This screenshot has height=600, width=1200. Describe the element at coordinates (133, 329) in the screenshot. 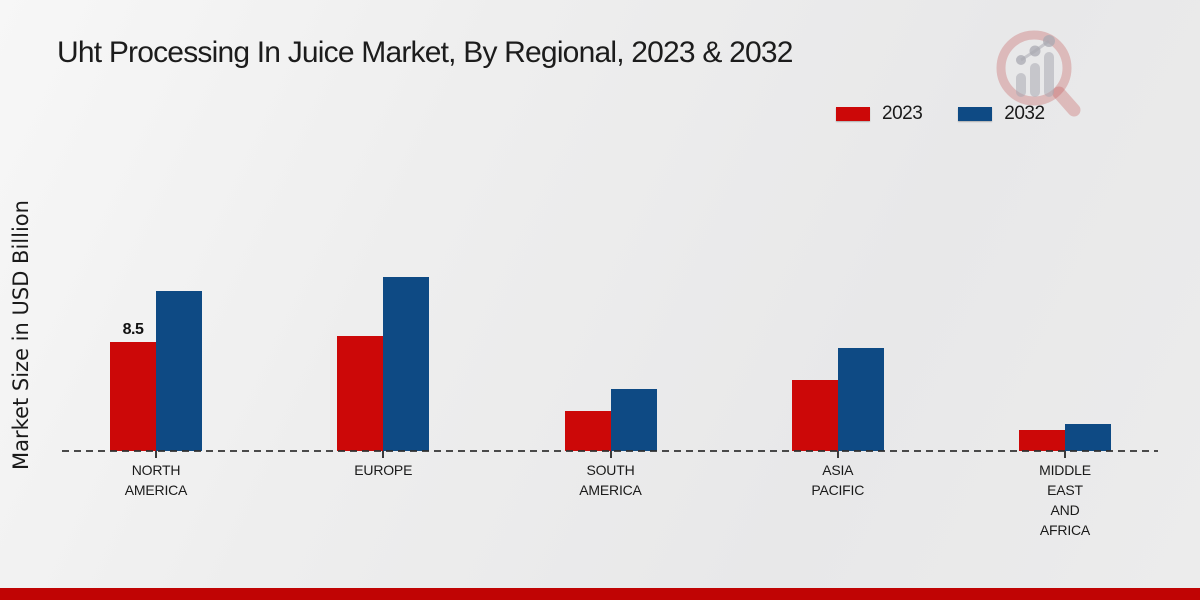

I see `bar-value-label-2023-north-america: 8.5` at that location.